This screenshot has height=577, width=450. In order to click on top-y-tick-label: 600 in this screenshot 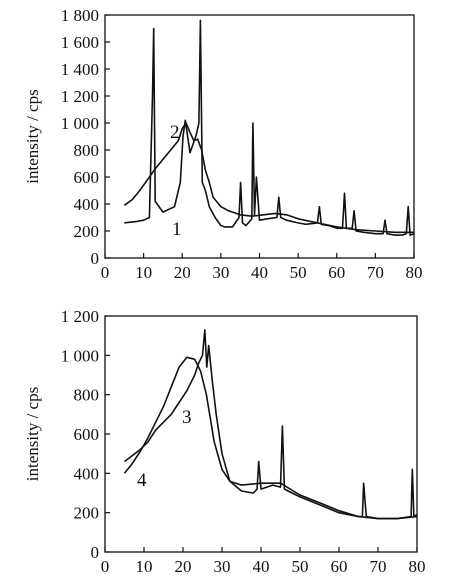, I will do `click(87, 177)`.